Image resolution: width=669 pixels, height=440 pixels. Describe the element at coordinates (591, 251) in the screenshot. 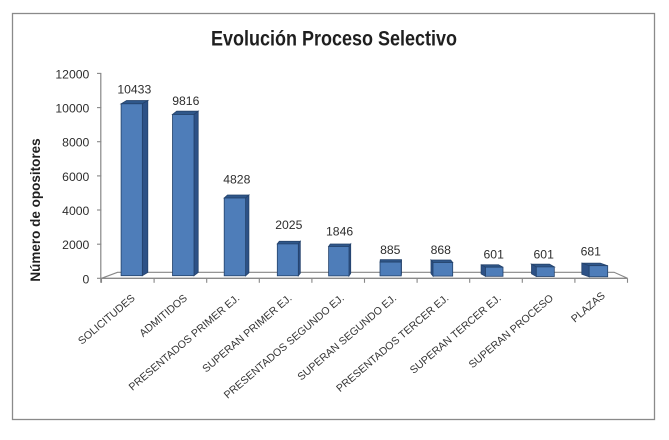

I see `svg-text: 681` at that location.